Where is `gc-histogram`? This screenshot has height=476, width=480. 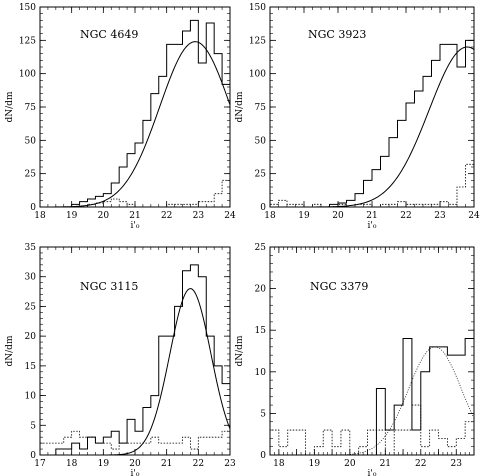 gc-histogram is located at coordinates (411, 351).